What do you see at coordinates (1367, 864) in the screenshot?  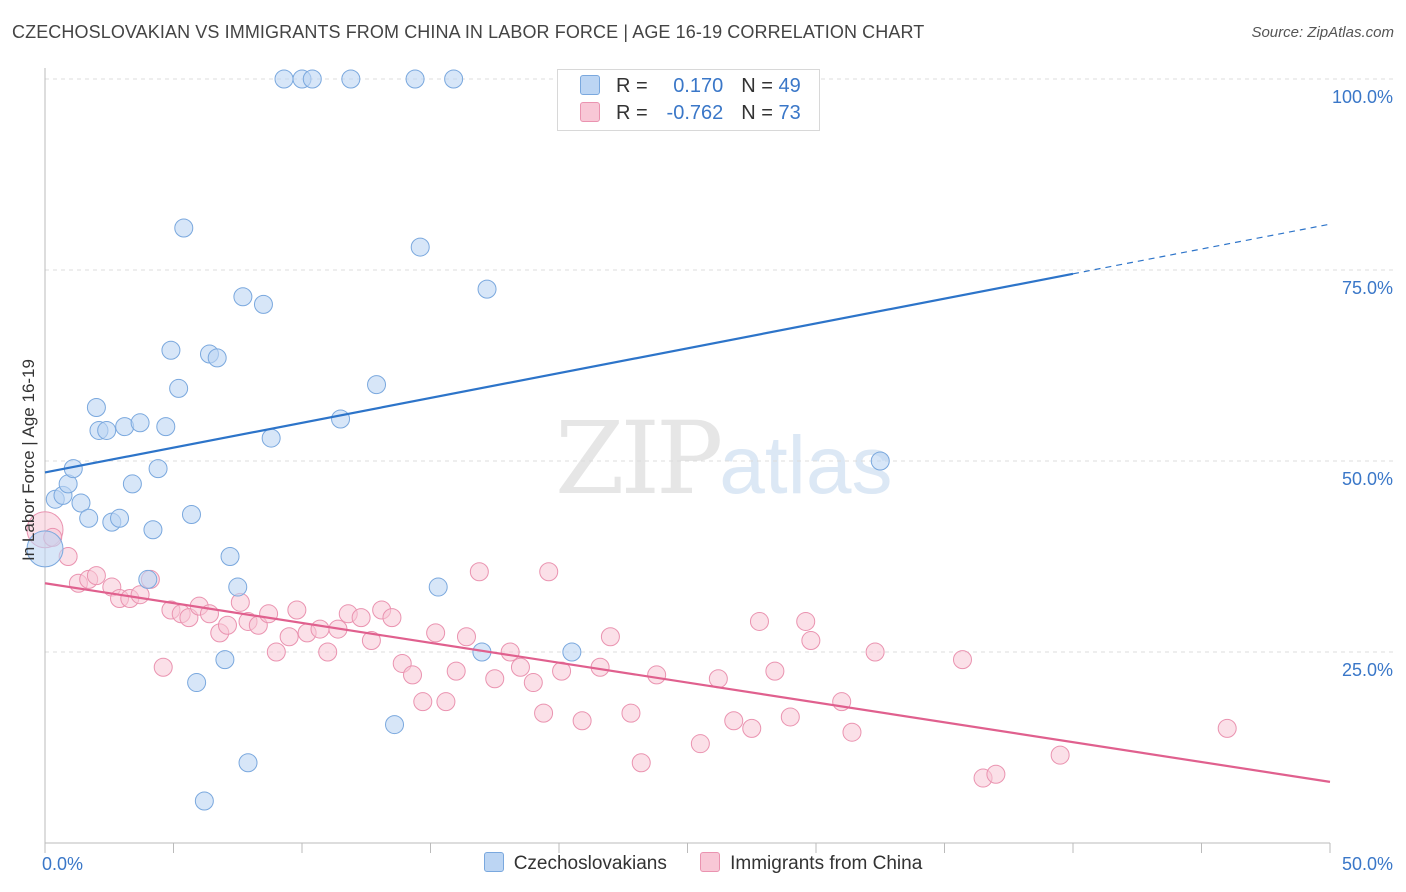 I see `x-tick-label: 50.0%` at bounding box center [1367, 864].